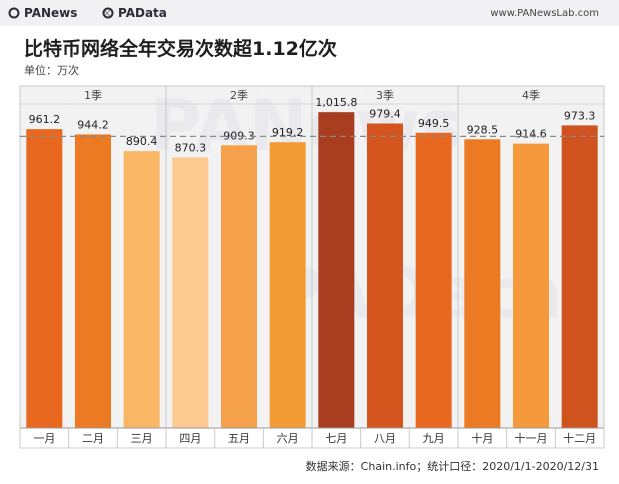  I want to click on source-note: 数据来源：Chain.info；统计口径：2020/1/1-2020/12/31, so click(452, 466).